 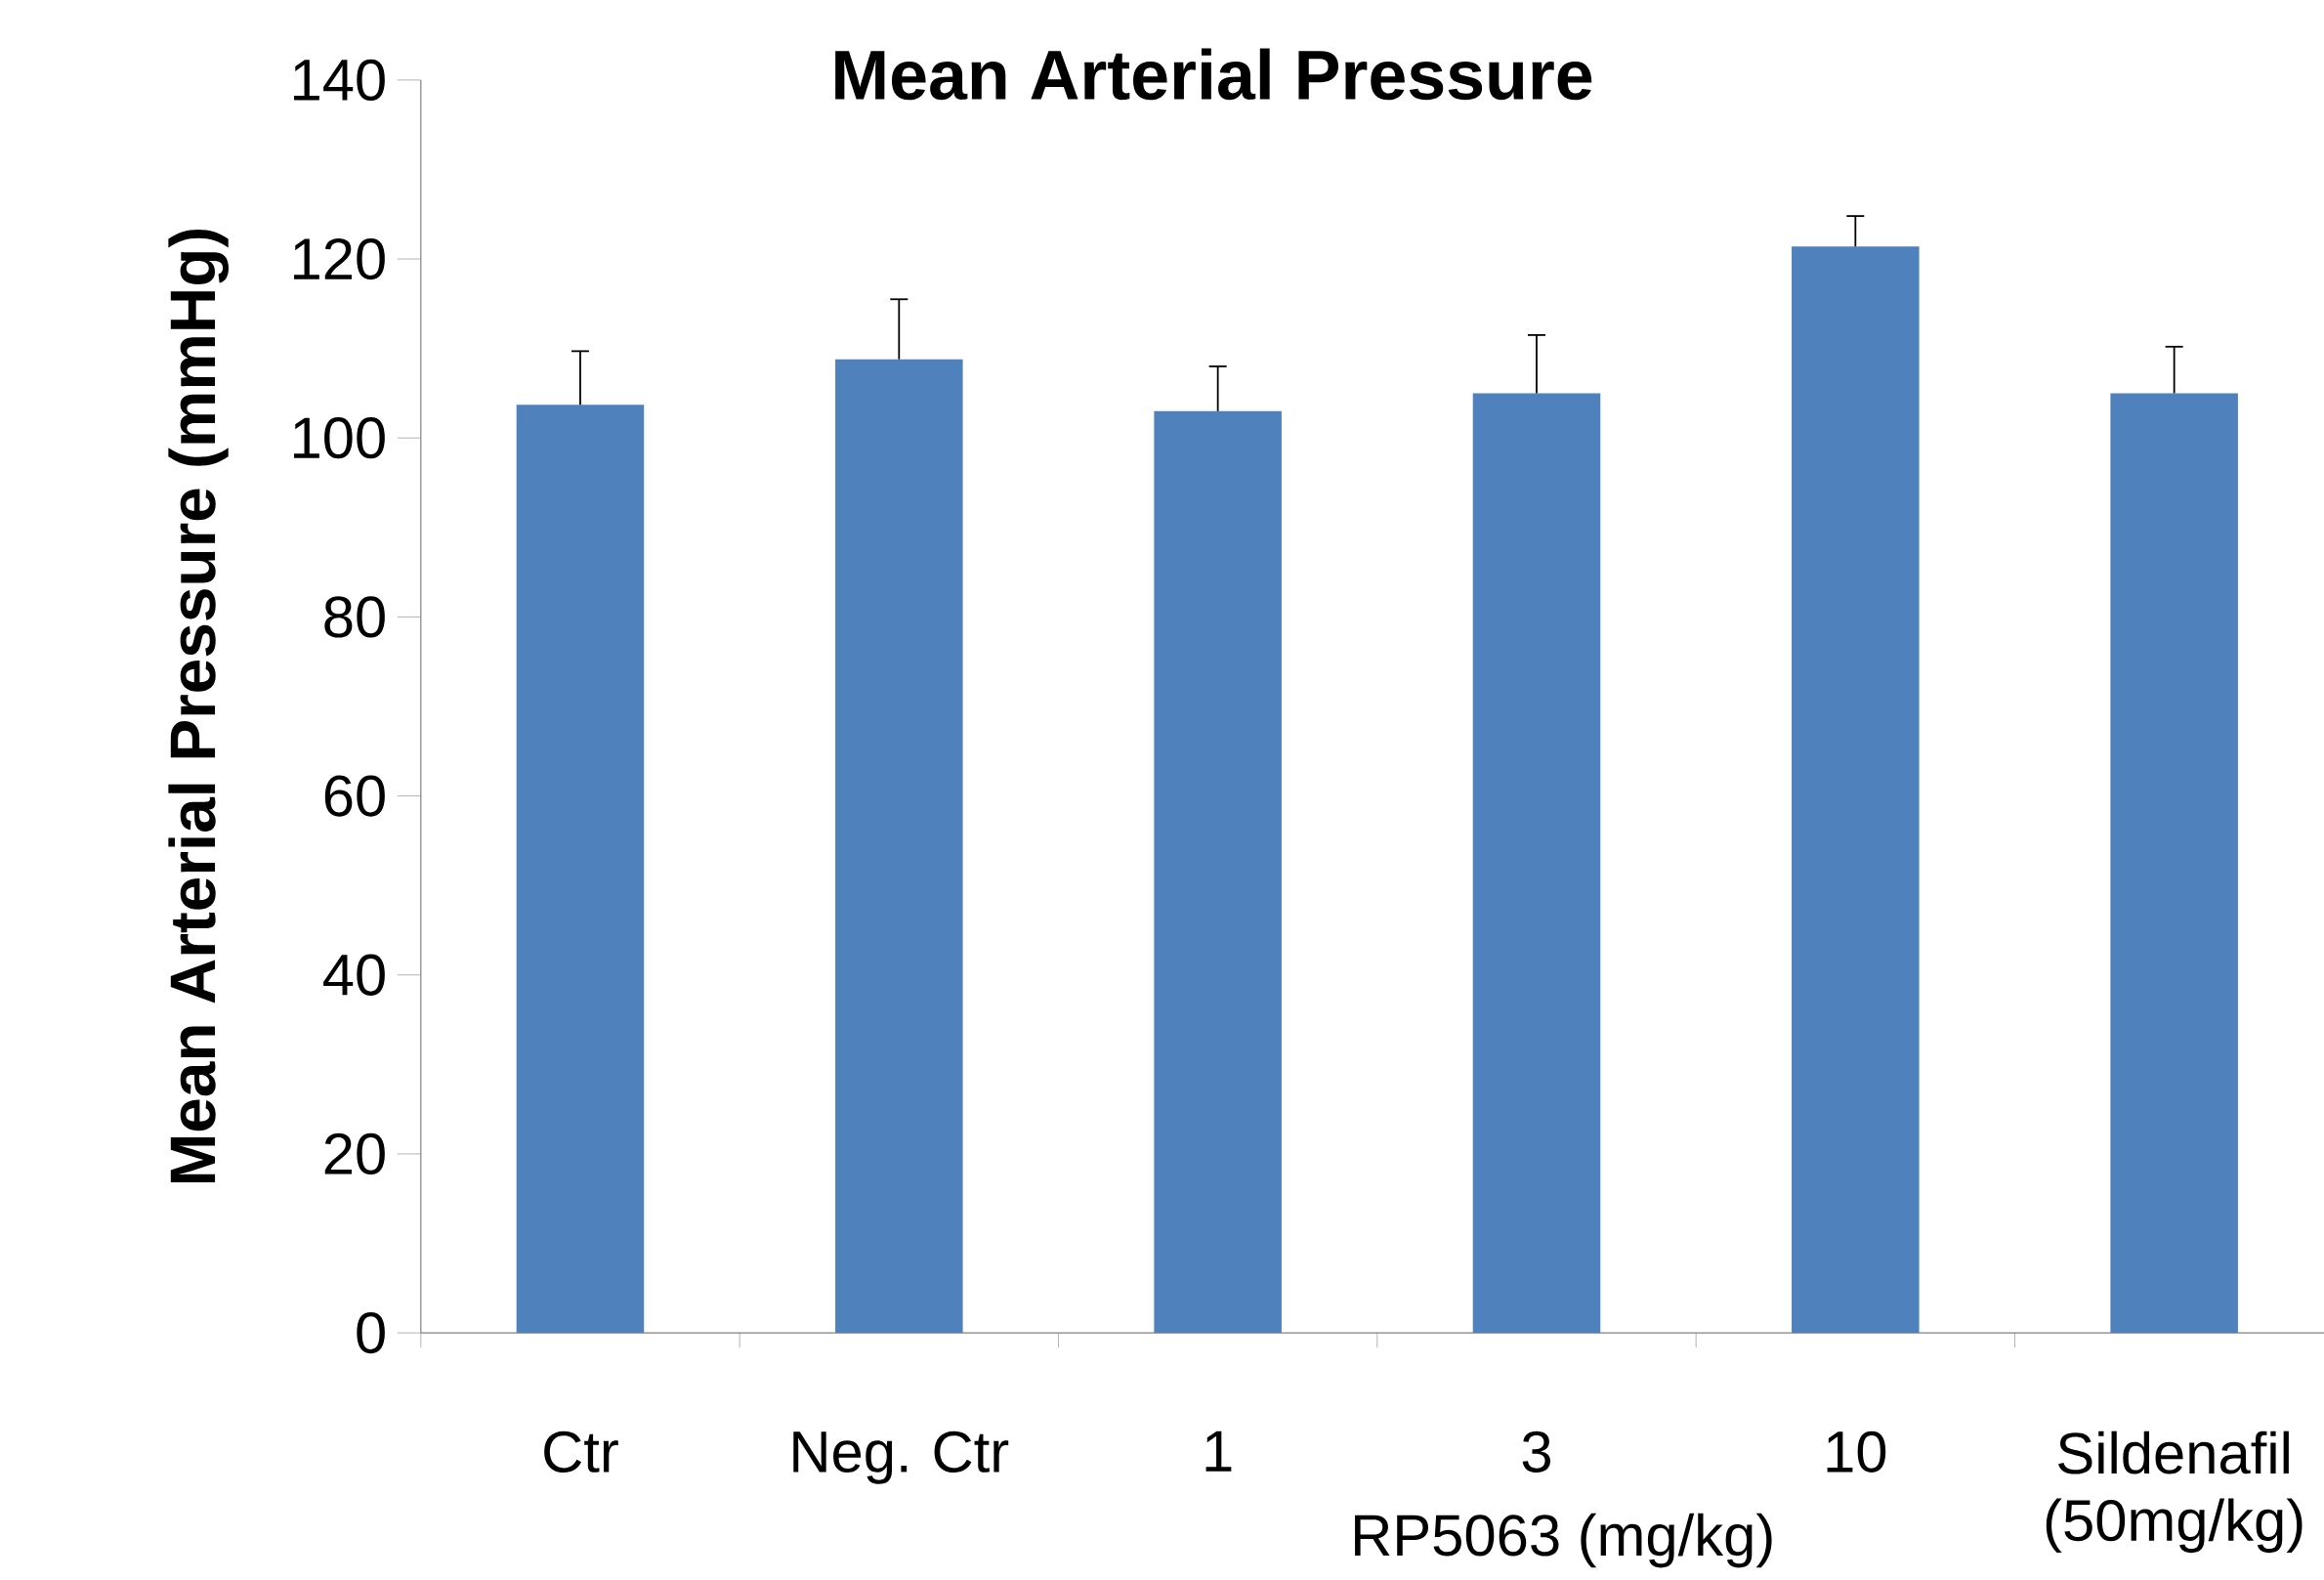 What do you see at coordinates (1213, 74) in the screenshot?
I see `chart-title: Mean Arterial Pressure` at bounding box center [1213, 74].